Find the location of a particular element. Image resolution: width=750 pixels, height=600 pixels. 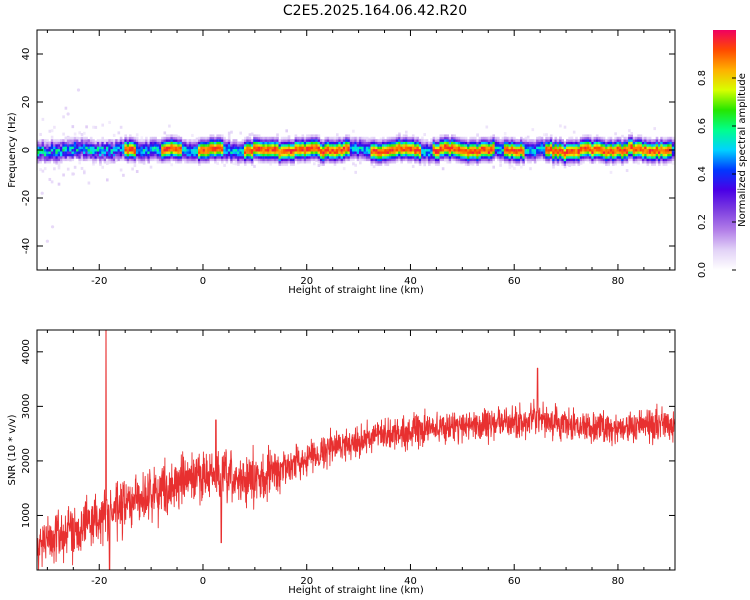

colorbar-tick-label: 0.2 is located at coordinates (702, 222).